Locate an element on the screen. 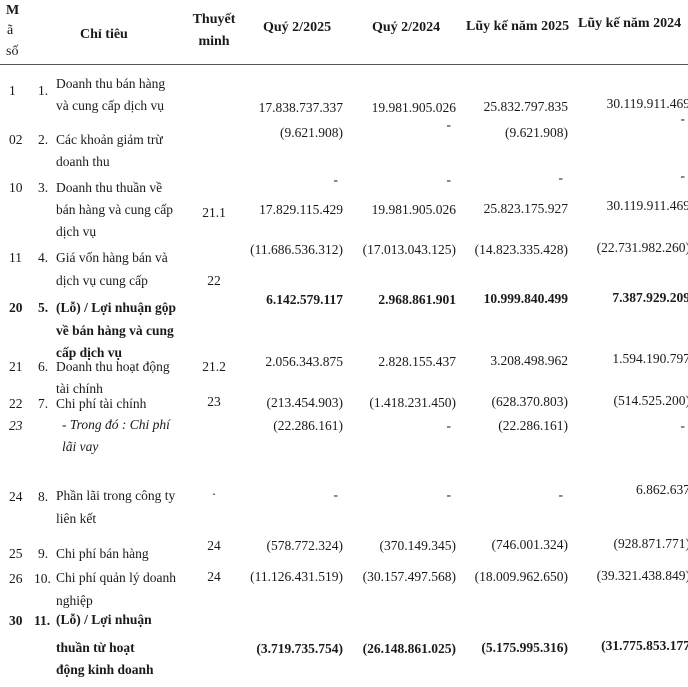 The image size is (688, 687). row-number: 11. is located at coordinates (42, 620).